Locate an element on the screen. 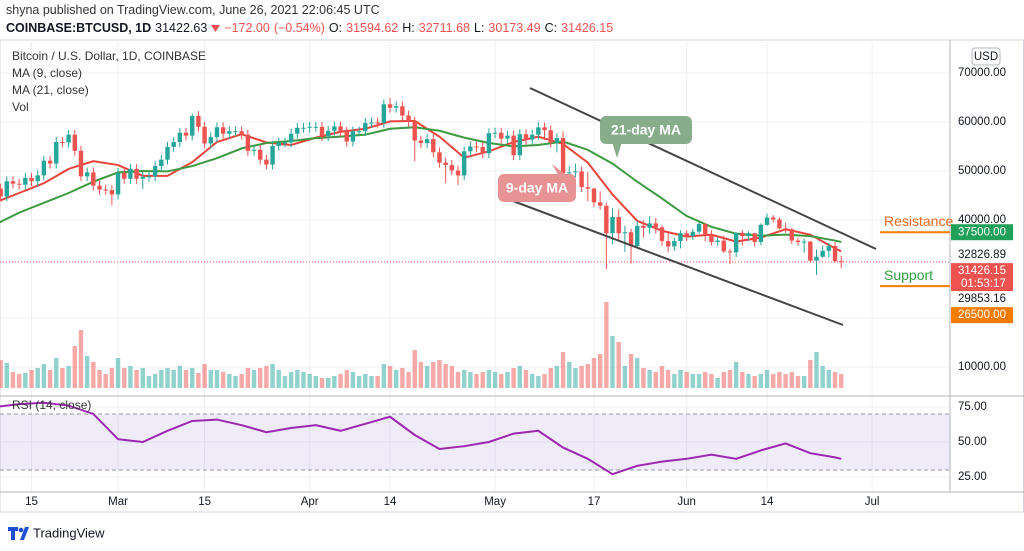 The width and height of the screenshot is (1024, 551). legend-entry: MA (9, close) is located at coordinates (47, 73).